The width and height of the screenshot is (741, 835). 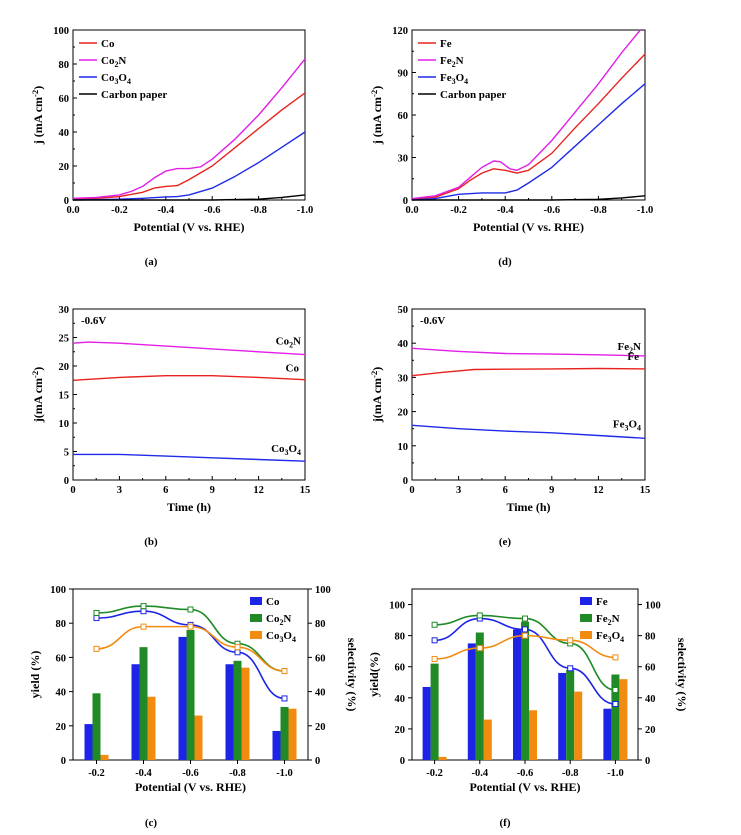 What do you see at coordinates (212, 210) in the screenshot?
I see `x-tick-label: -0.6` at bounding box center [212, 210].